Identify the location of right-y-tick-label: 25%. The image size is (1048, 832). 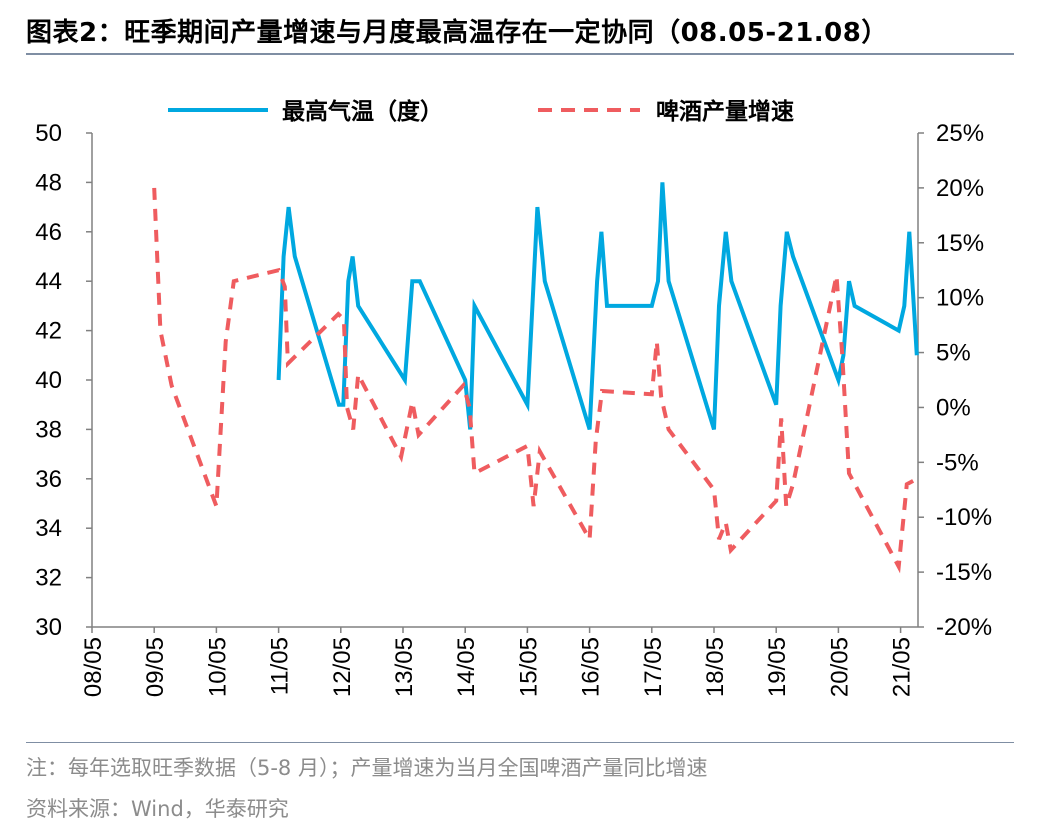
(960, 133).